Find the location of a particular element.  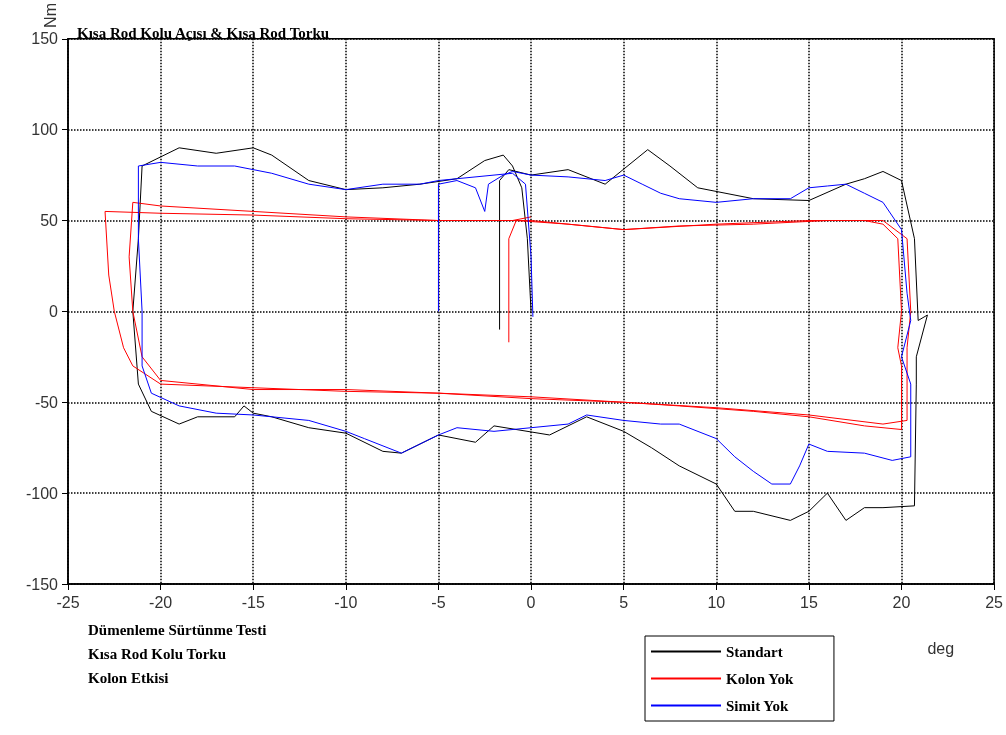

y-tick-label: 50 is located at coordinates (49, 221).